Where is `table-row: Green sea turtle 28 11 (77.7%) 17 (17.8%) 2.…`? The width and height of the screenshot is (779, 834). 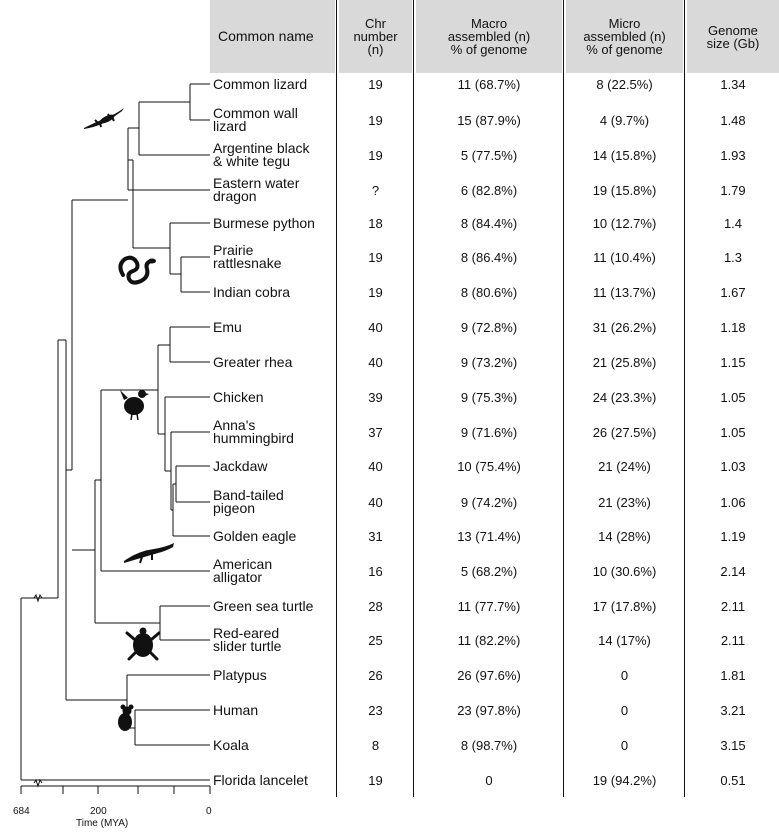
table-row: Green sea turtle 28 11 (77.7%) 17 (17.8%) 2.… is located at coordinates (389, 606).